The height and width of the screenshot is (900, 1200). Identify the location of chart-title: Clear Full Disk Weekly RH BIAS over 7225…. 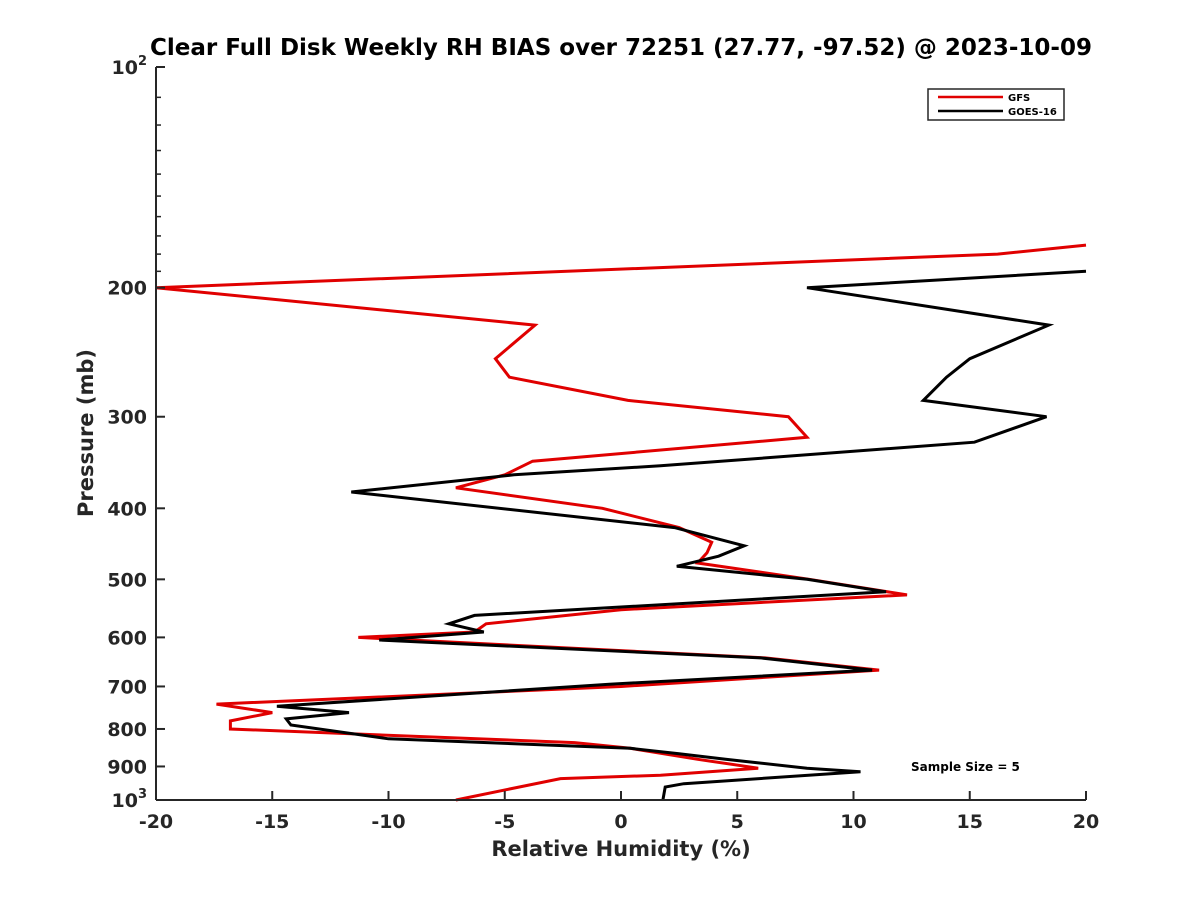
(621, 48).